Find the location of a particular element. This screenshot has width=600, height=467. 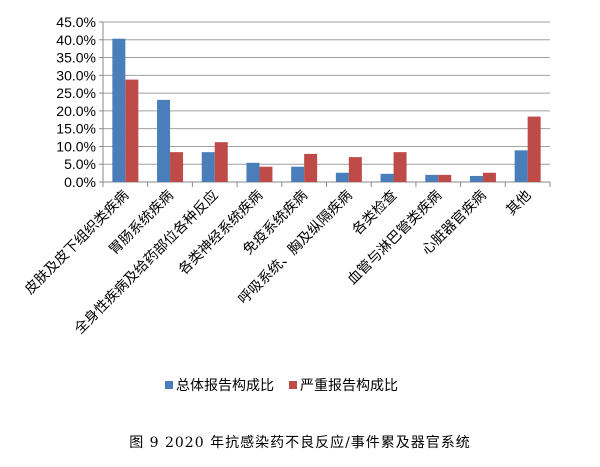

figure-caption: 图 9 2020 年抗感染药不良反应/事件累及器官系统 is located at coordinates (300, 443).